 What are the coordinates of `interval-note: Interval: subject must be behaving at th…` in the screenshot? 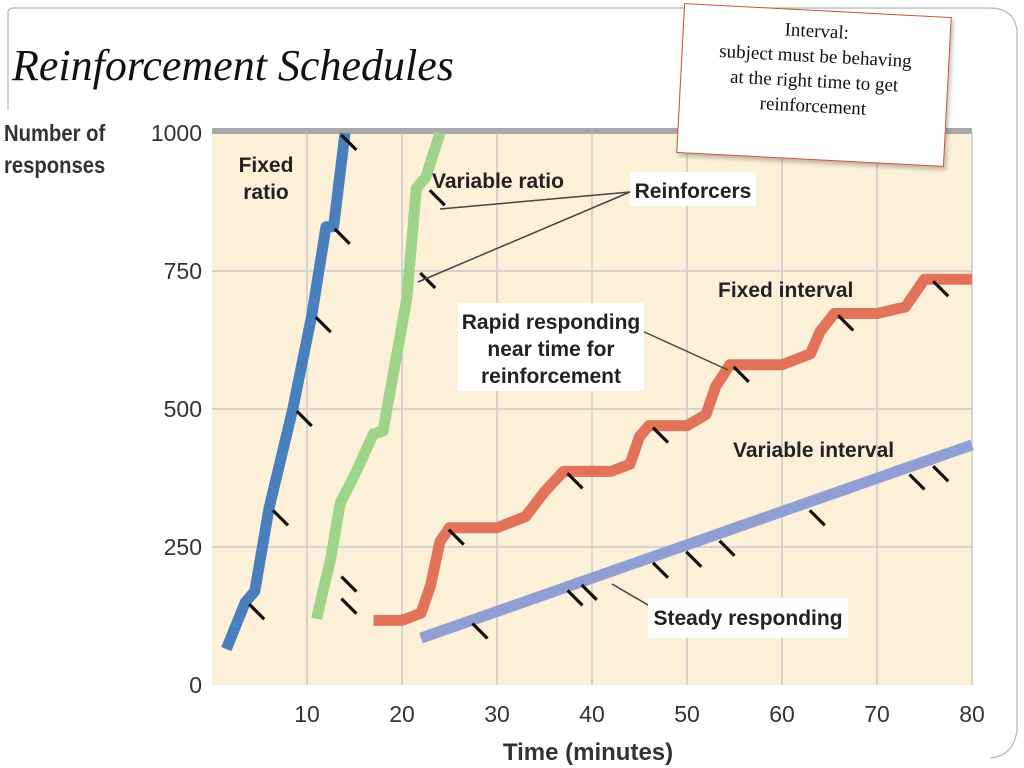 It's located at (814, 85).